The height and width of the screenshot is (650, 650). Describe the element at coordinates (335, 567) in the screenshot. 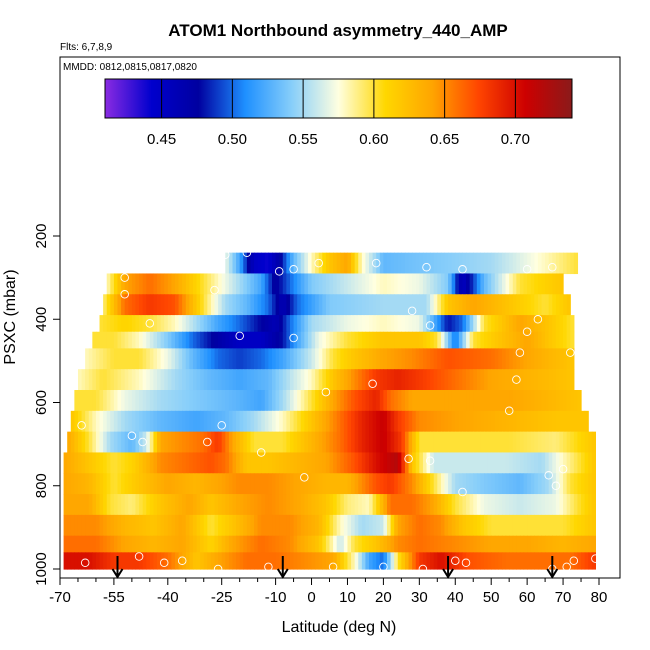

I see `flight-arrows` at that location.